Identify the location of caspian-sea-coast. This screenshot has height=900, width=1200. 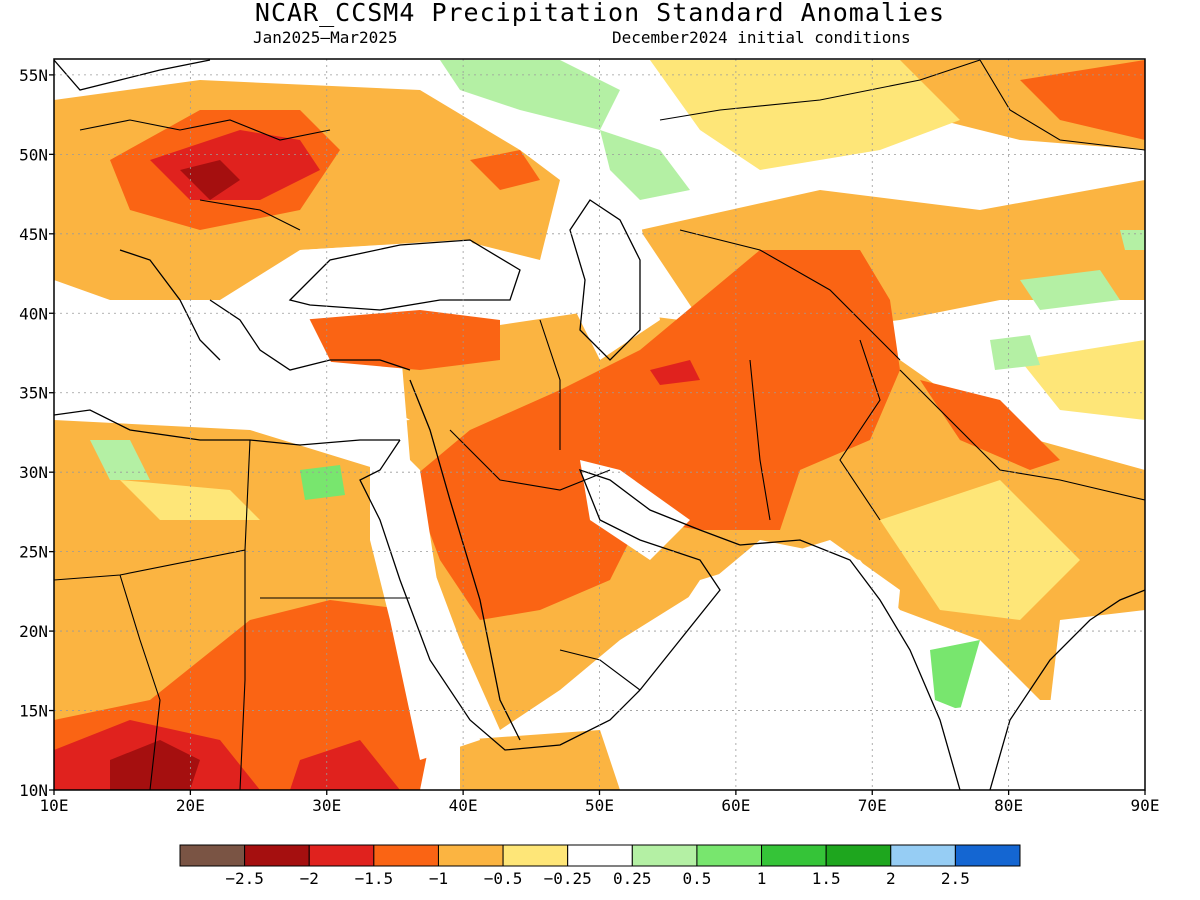
(605, 280).